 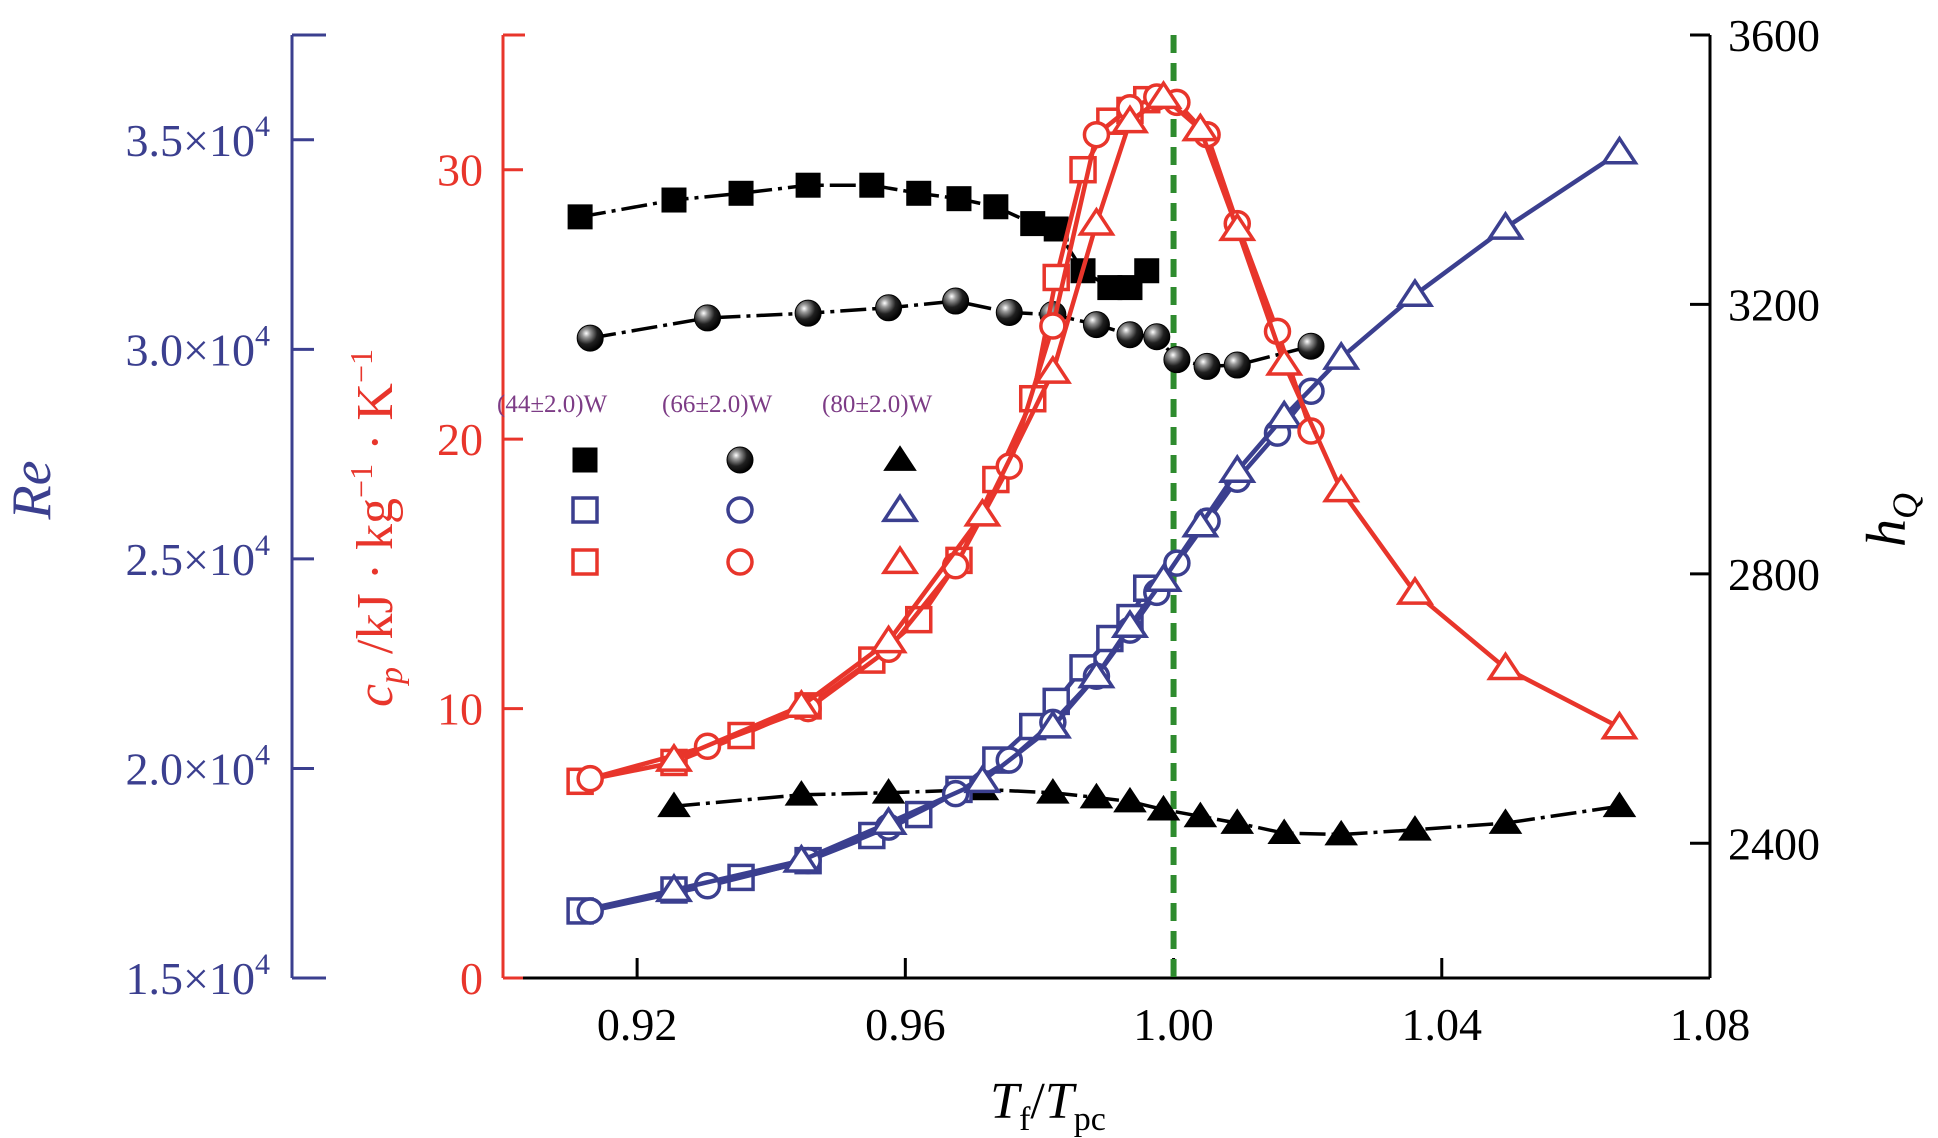 I want to click on re-tick-label: 2.5×10⁴, so click(x=198, y=557).